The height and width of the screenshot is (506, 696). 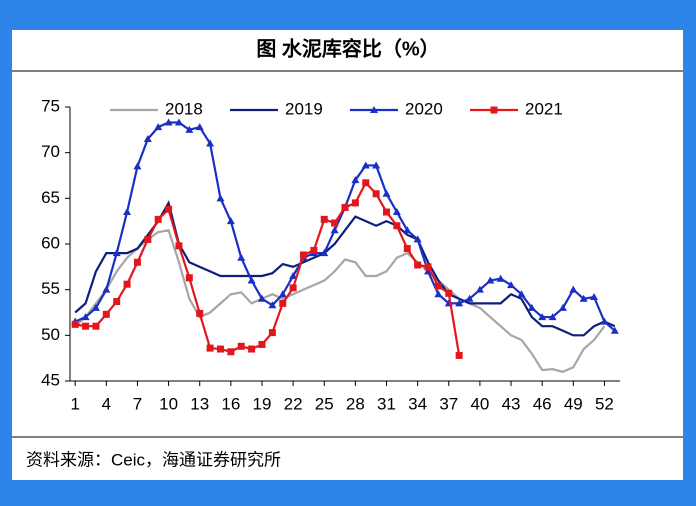 What do you see at coordinates (424, 108) in the screenshot?
I see `legend-label: 2020` at bounding box center [424, 108].